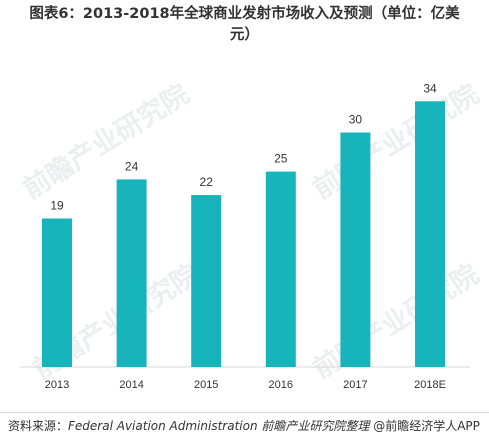 The width and height of the screenshot is (489, 446). Describe the element at coordinates (132, 166) in the screenshot. I see `data-label-2014: 24` at that location.